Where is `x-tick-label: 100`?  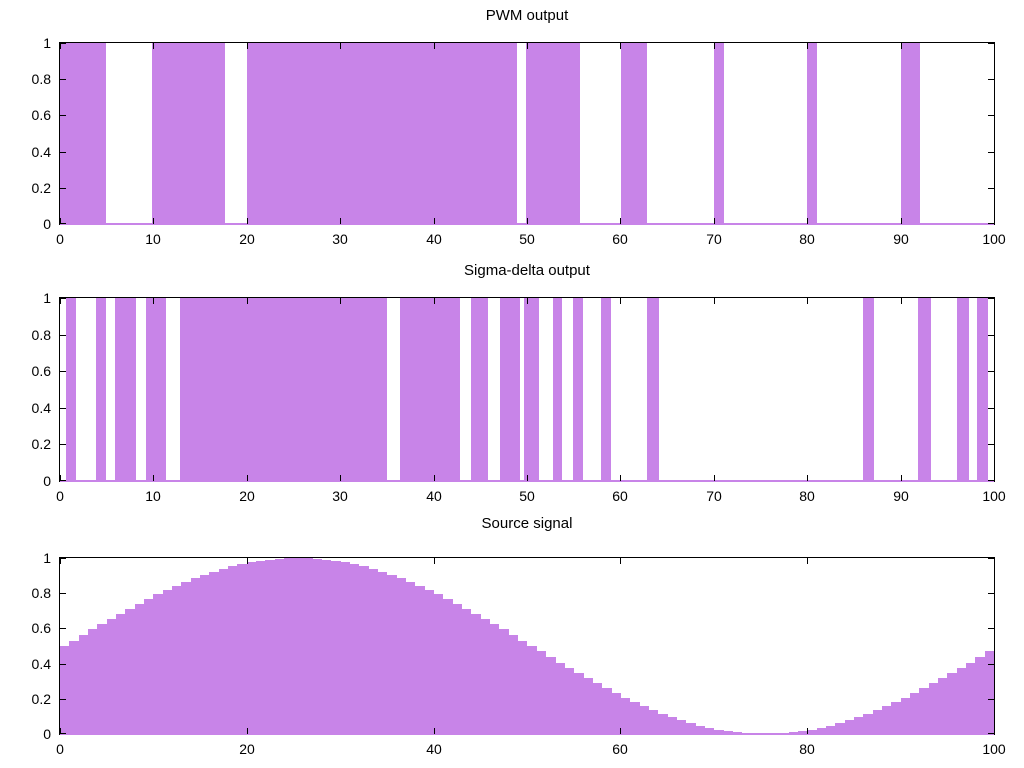 x-tick-label: 100 is located at coordinates (994, 749).